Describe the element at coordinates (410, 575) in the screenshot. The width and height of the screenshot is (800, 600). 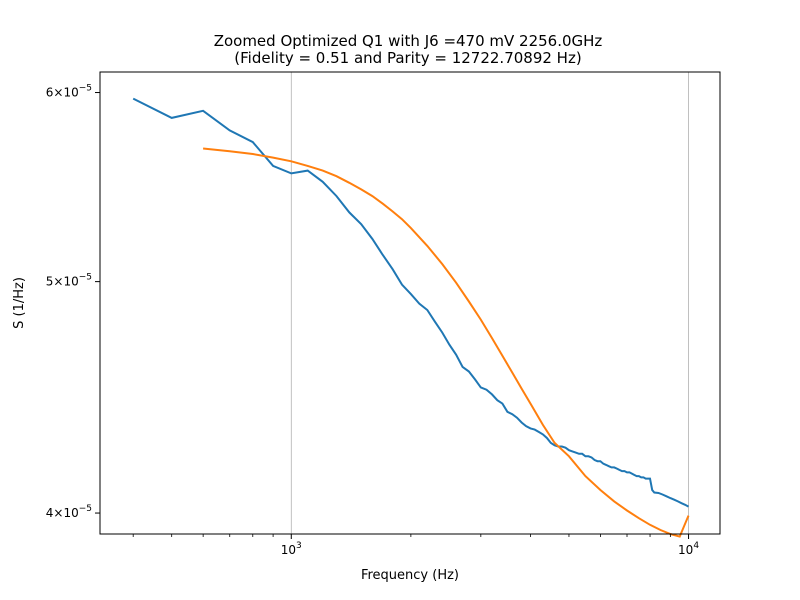
I see `x-axis-label: Frequency (Hz)` at that location.